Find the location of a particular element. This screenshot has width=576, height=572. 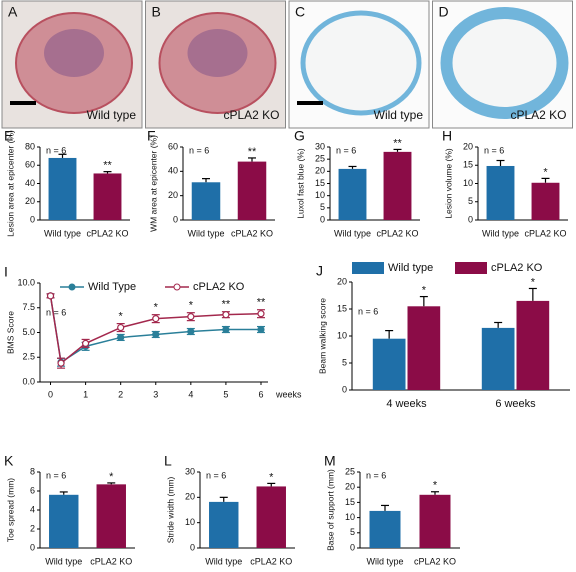

panel-letter: E is located at coordinates (8, 136).